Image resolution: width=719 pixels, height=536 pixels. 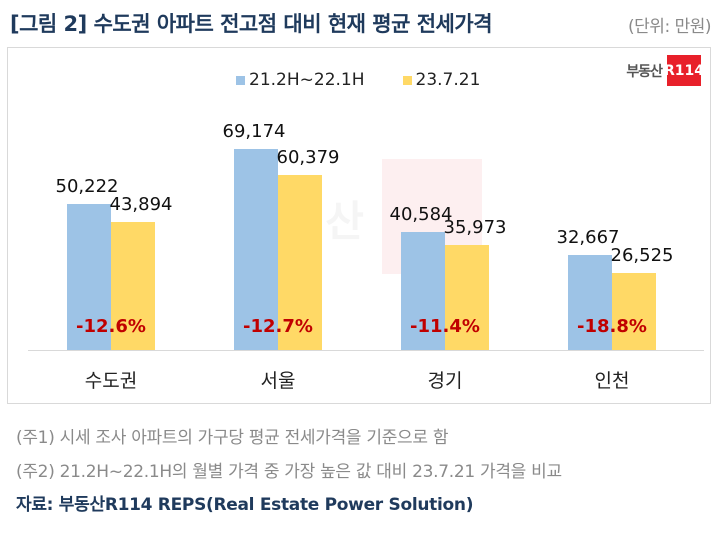 What do you see at coordinates (87, 186) in the screenshot?
I see `data-label: 50,222` at bounding box center [87, 186].